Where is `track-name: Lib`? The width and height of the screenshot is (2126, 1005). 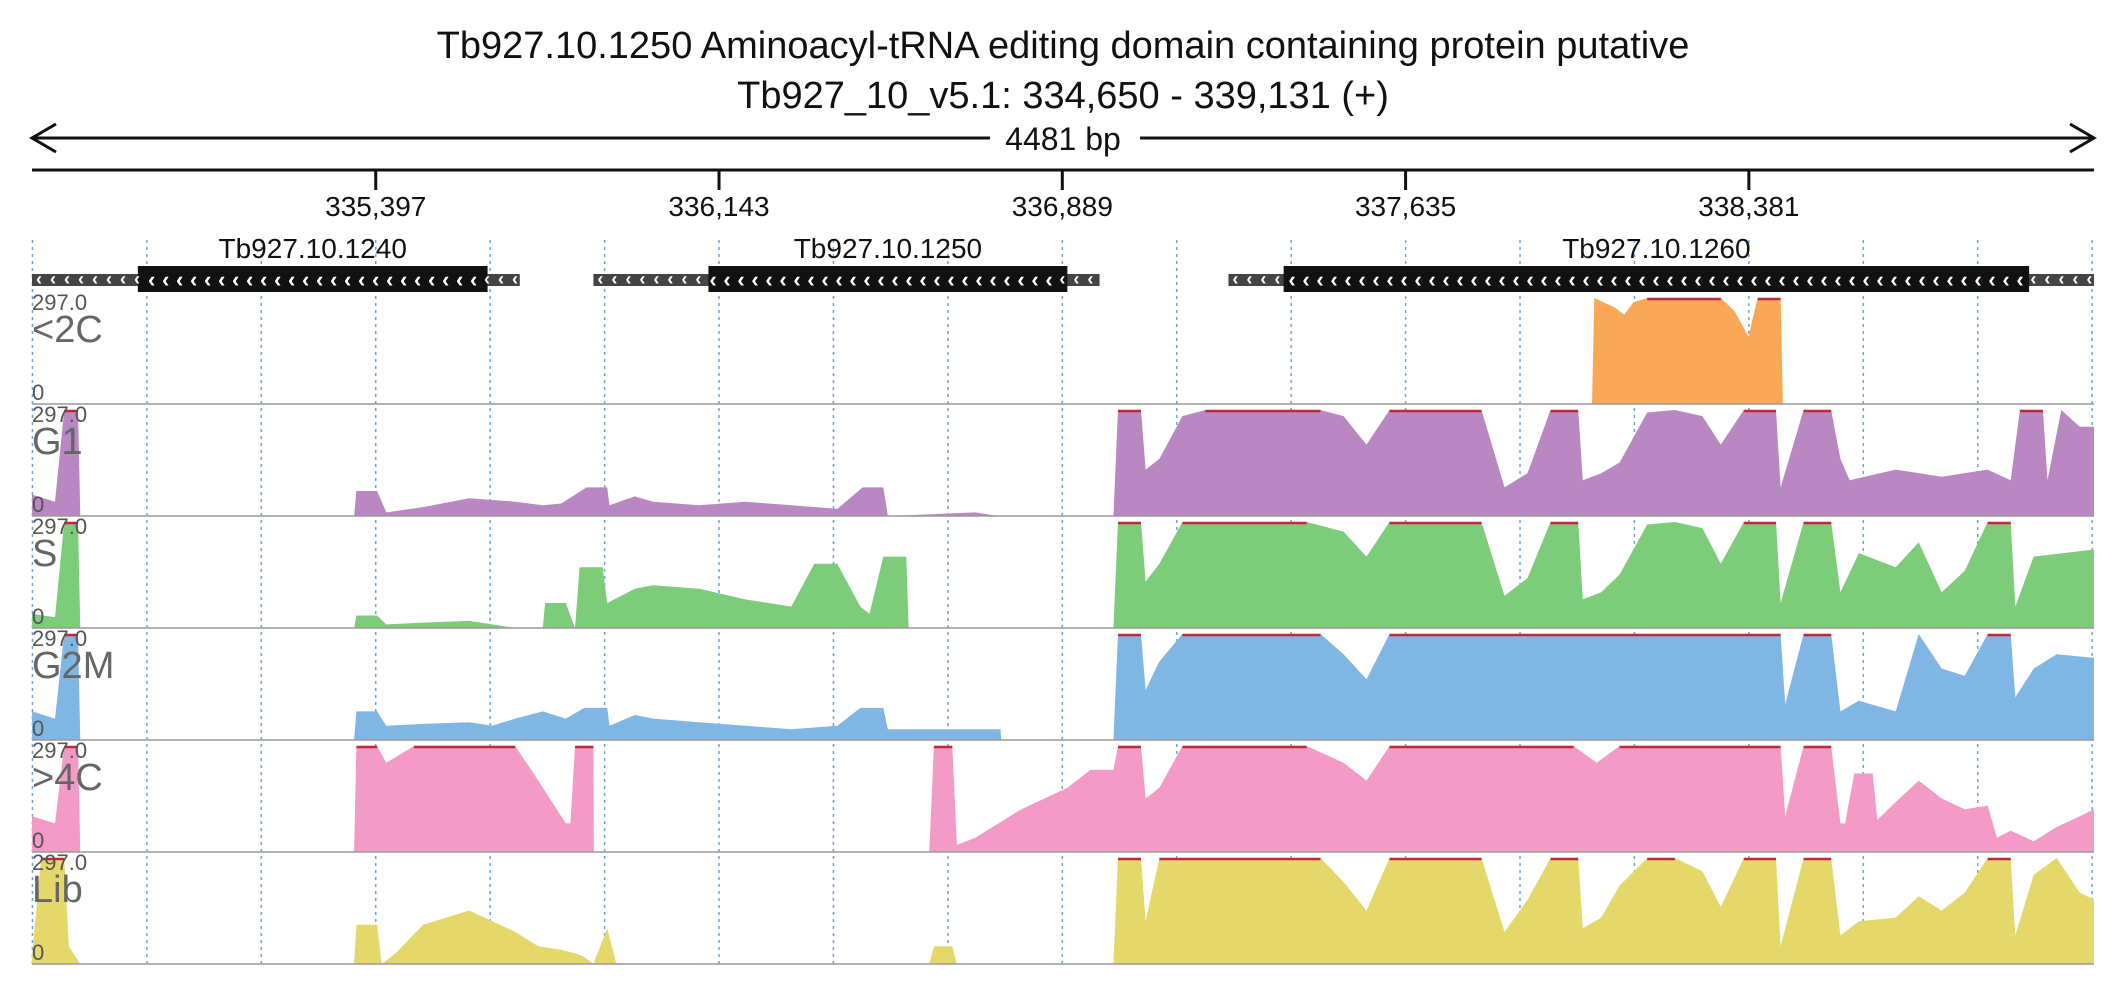
track-name: Lib is located at coordinates (57, 890).